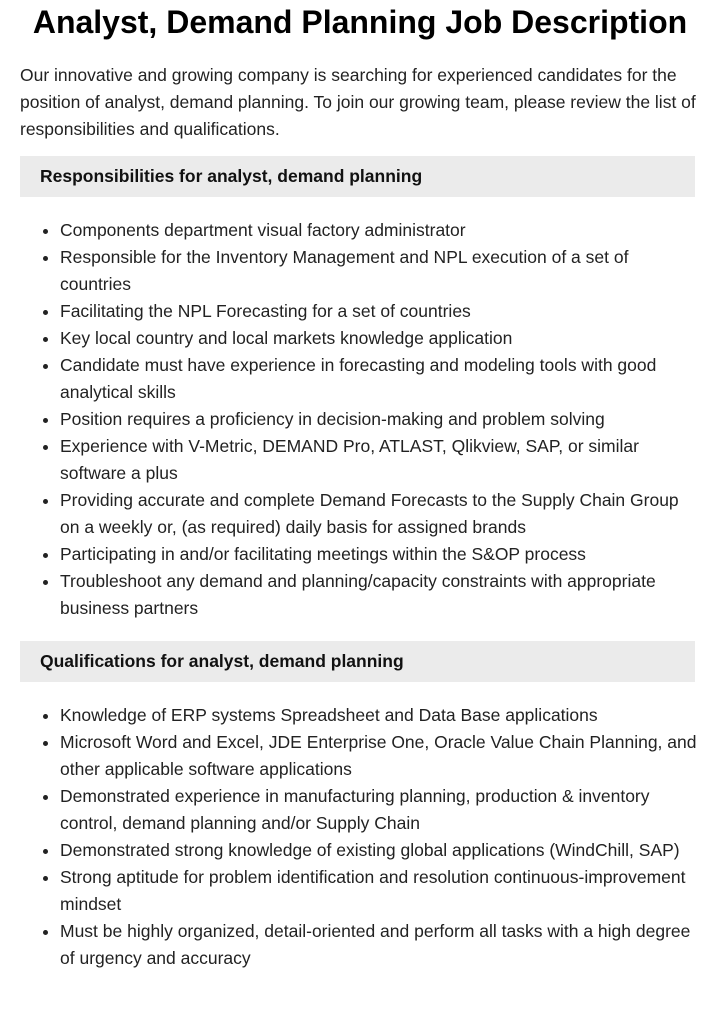 The width and height of the screenshot is (720, 1029). Describe the element at coordinates (360, 22) in the screenshot. I see `page-title: Analyst, Demand Planning Job Description` at that location.